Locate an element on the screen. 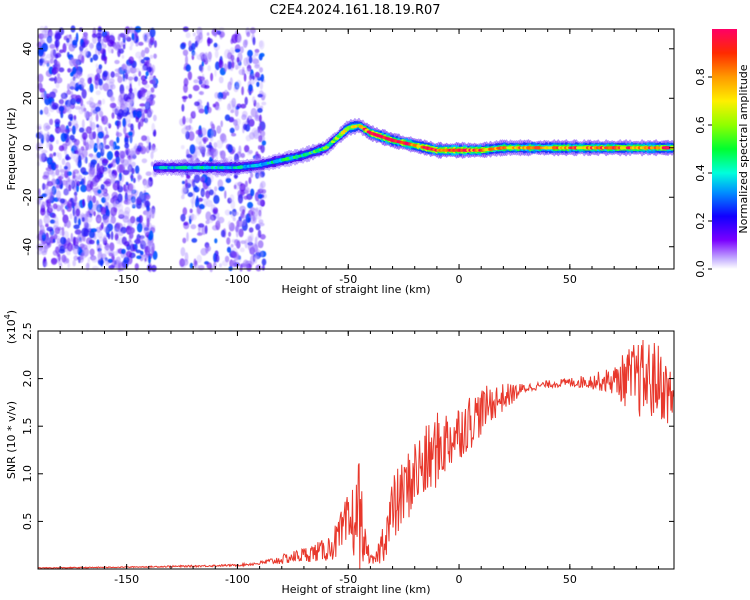 The height and width of the screenshot is (600, 750). colorbar-label: Normalized spectral amplitude is located at coordinates (743, 148).